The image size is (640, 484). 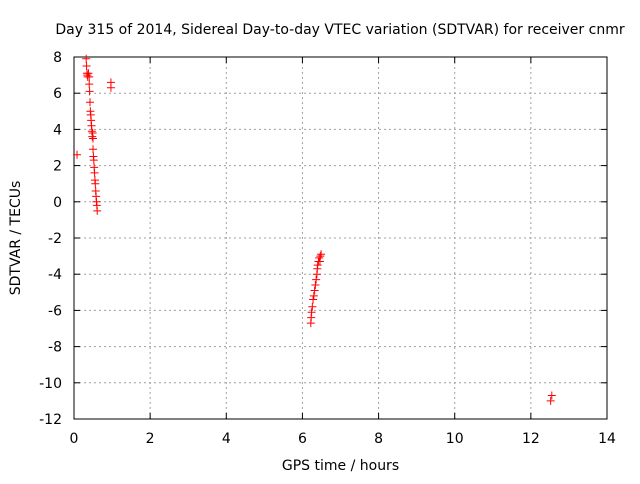 I want to click on x-tick-label: 6, so click(x=302, y=439).